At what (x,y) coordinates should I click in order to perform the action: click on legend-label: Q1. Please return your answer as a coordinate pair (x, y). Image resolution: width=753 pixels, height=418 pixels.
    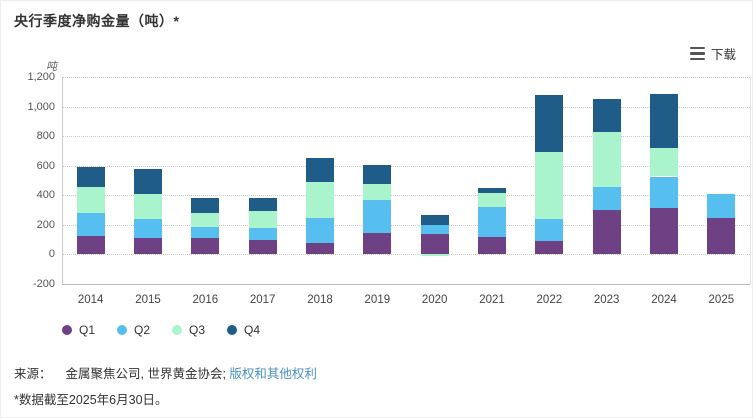
    Looking at the image, I should click on (87, 330).